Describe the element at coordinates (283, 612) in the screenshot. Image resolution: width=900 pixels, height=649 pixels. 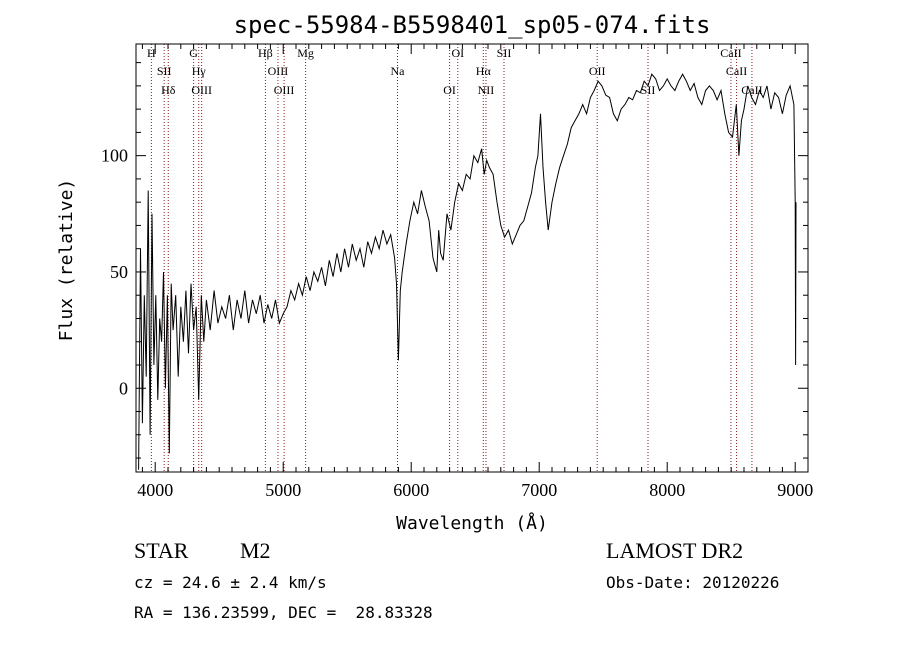
I see `coordinates-text: RA = 136.23599, DEC = 28.83328` at that location.